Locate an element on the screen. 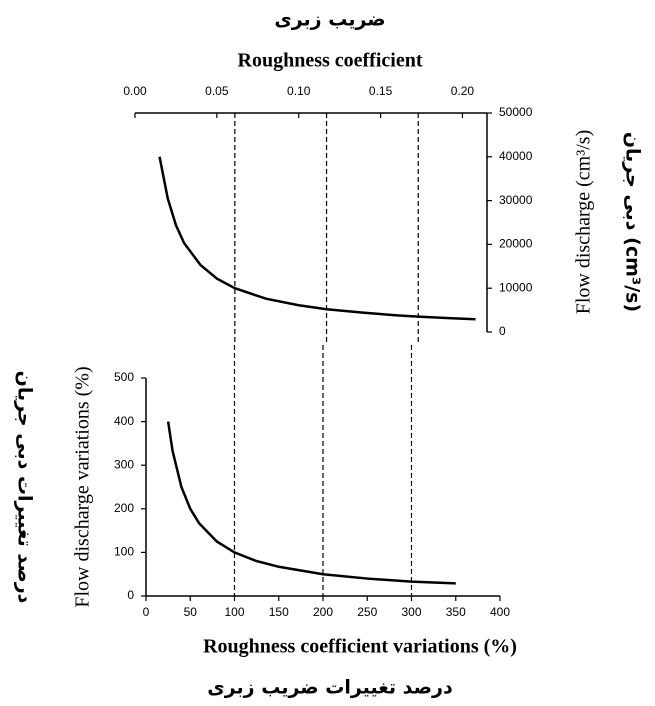 This screenshot has width=655, height=706. x-tick-label: 0.00 is located at coordinates (135, 91).